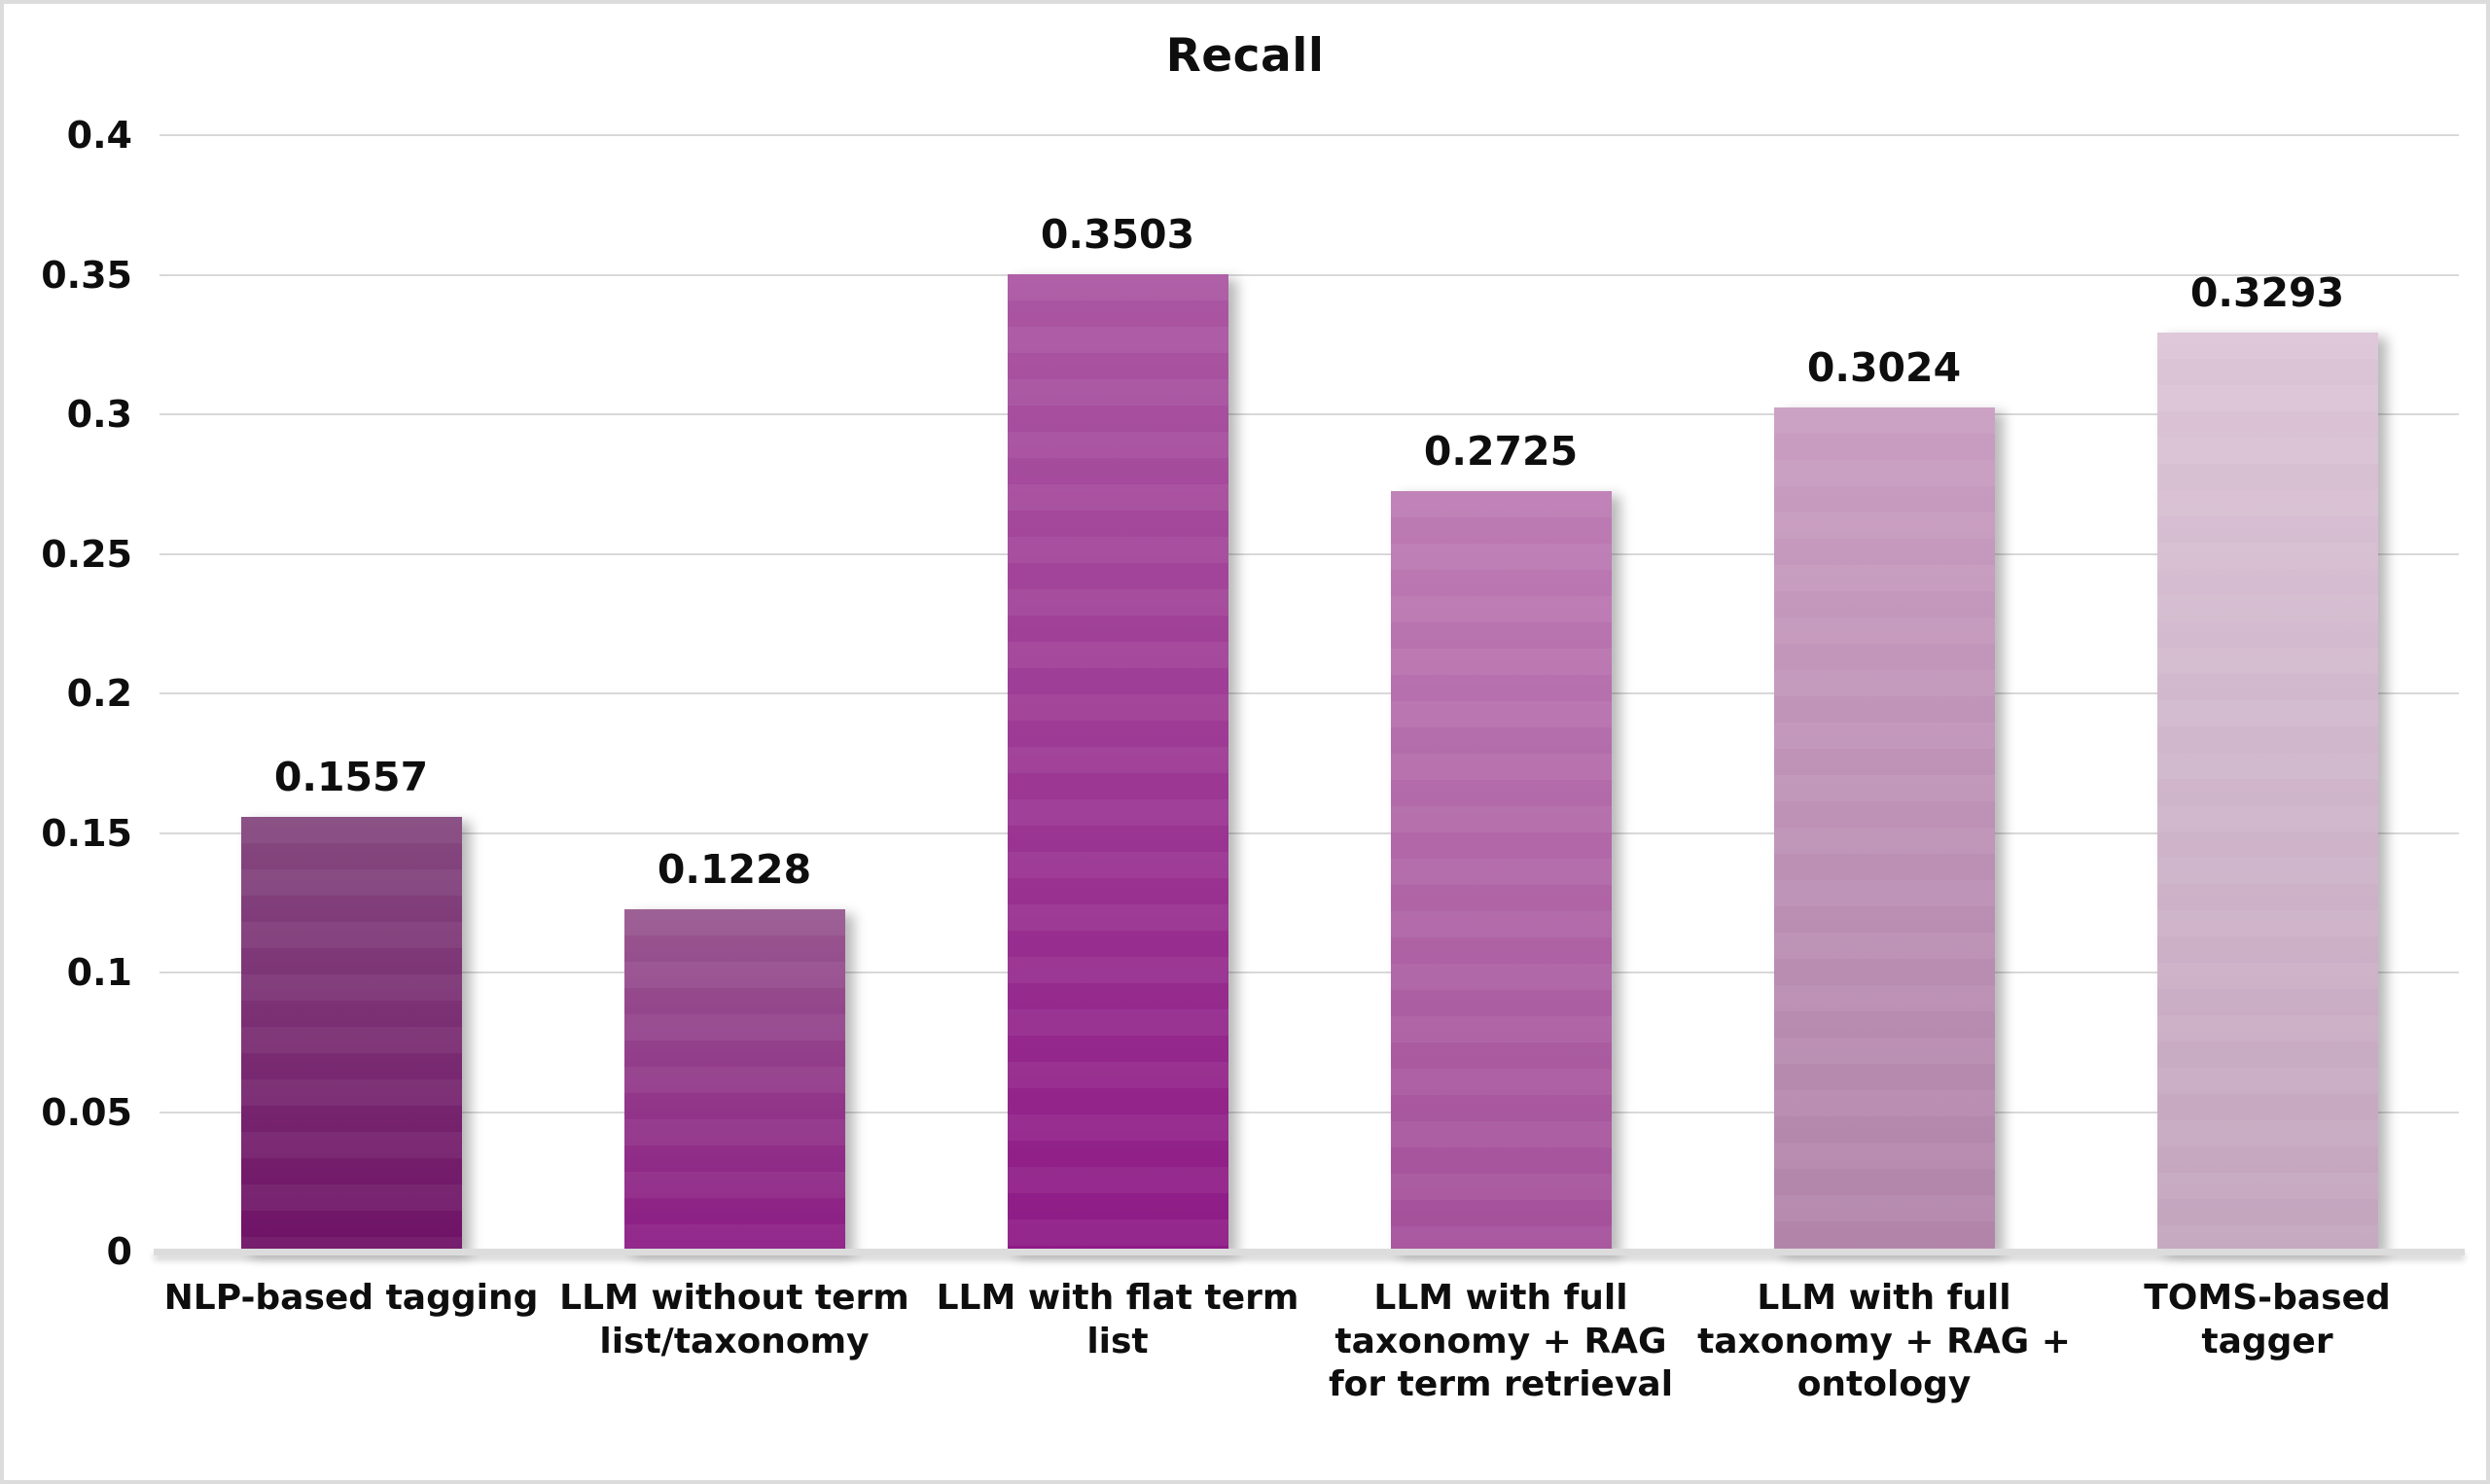 This screenshot has height=1484, width=2490. Describe the element at coordinates (99, 415) in the screenshot. I see `y-axis-tick-label: 0.3` at that location.